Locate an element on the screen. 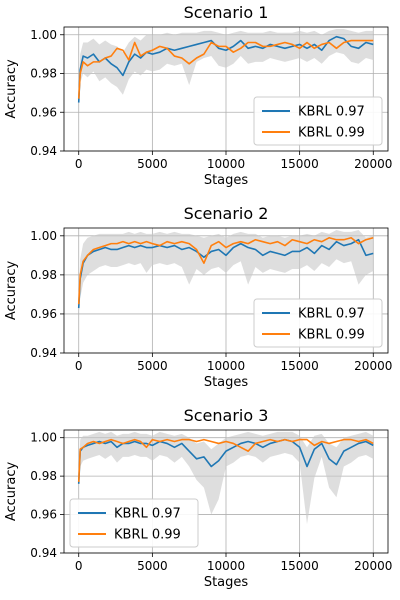 The width and height of the screenshot is (400, 600). chart-title: Scenario 2 is located at coordinates (226, 213).